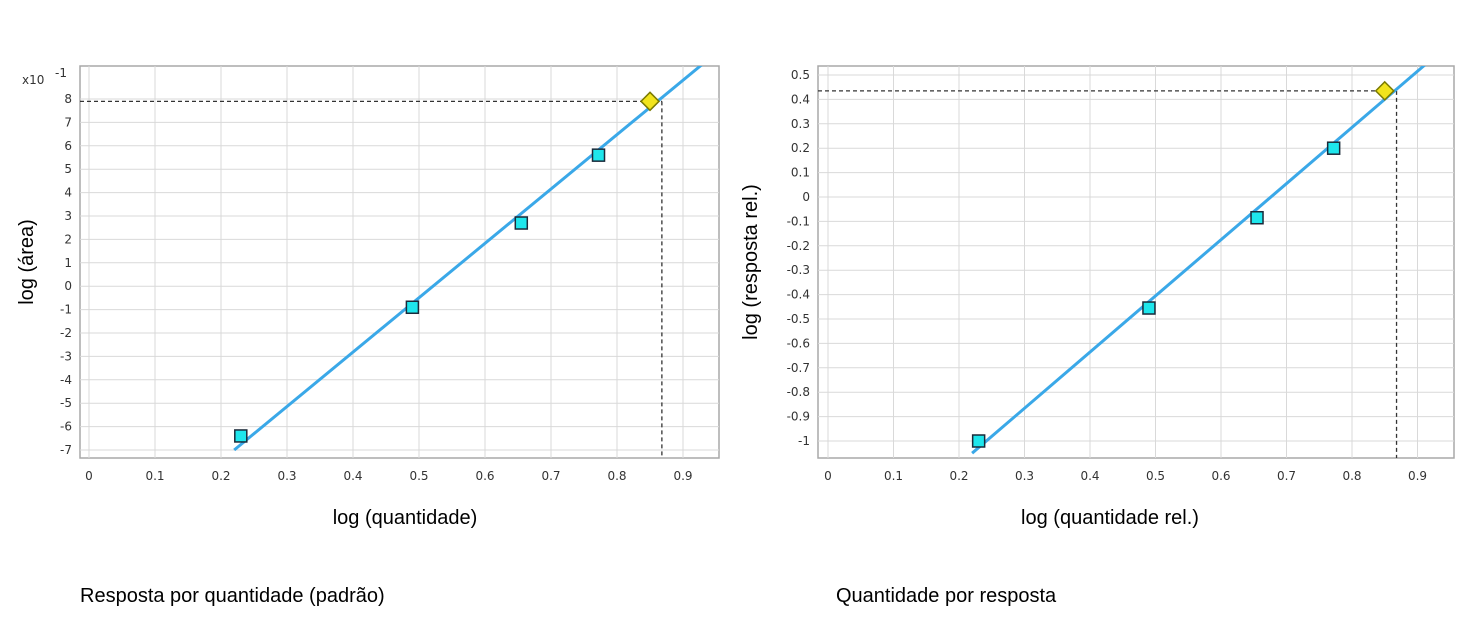 The width and height of the screenshot is (1477, 619). Describe the element at coordinates (33, 80) in the screenshot. I see `y-multiplier-label: x10` at that location.